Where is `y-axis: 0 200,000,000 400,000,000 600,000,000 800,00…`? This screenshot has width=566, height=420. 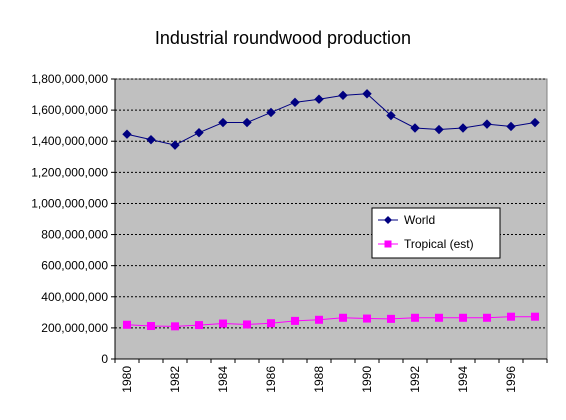 y-axis: 0 200,000,000 400,000,000 600,000,000 800,00… is located at coordinates (73, 219).